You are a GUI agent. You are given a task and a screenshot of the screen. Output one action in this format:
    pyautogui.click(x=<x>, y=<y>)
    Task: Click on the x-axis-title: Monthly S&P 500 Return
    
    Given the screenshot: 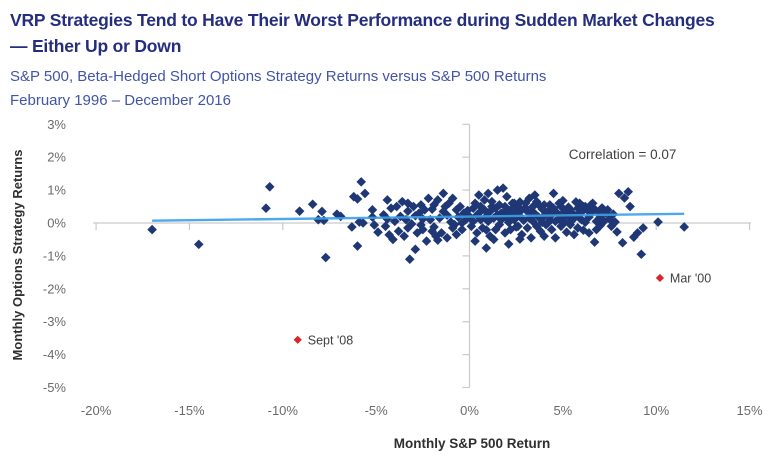 What is the action you would take?
    pyautogui.click(x=472, y=443)
    